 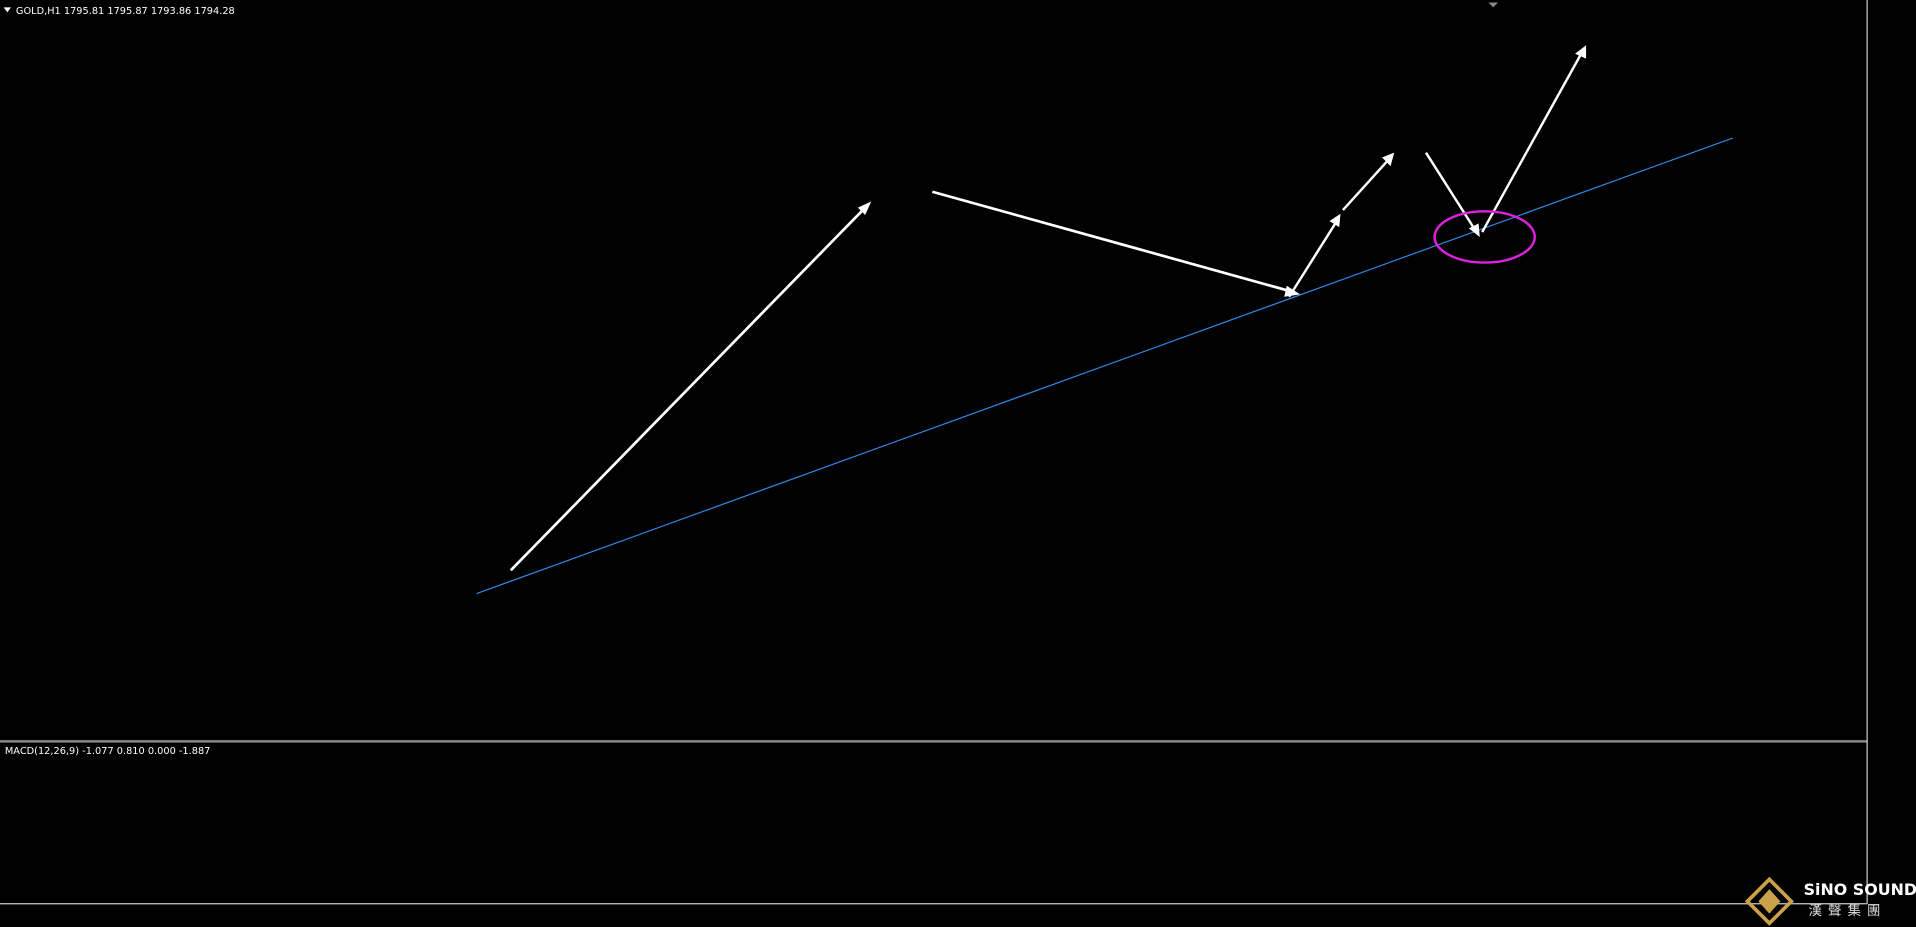 I want to click on watermark: SiNO SOUND 漢聲集團, so click(x=1830, y=901).